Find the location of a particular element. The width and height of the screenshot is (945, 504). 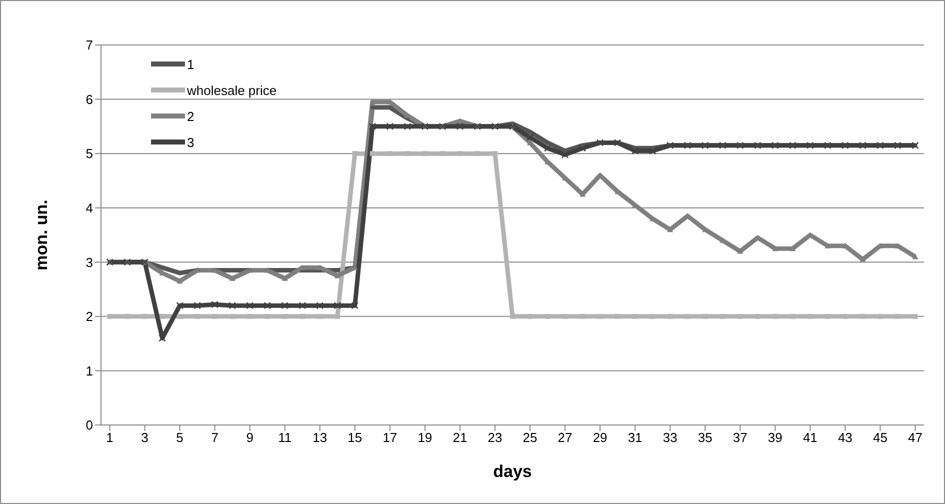

legend-label: wholesale price is located at coordinates (232, 90).